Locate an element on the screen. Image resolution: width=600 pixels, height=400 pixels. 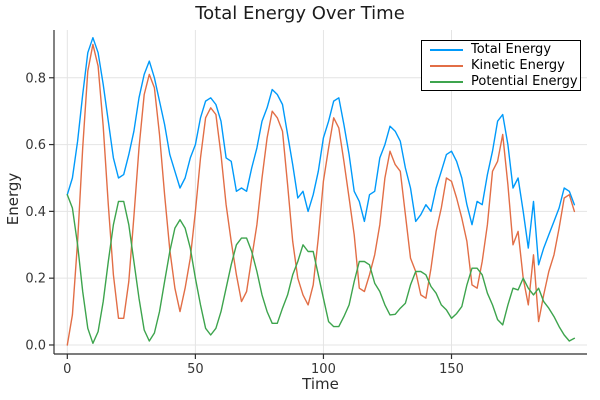
legend-label-total-energy: Total Energy is located at coordinates (511, 49).